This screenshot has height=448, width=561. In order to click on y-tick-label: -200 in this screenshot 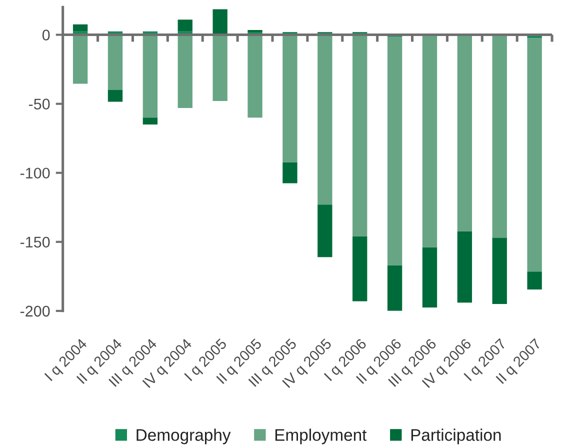, I will do `click(35, 311)`.